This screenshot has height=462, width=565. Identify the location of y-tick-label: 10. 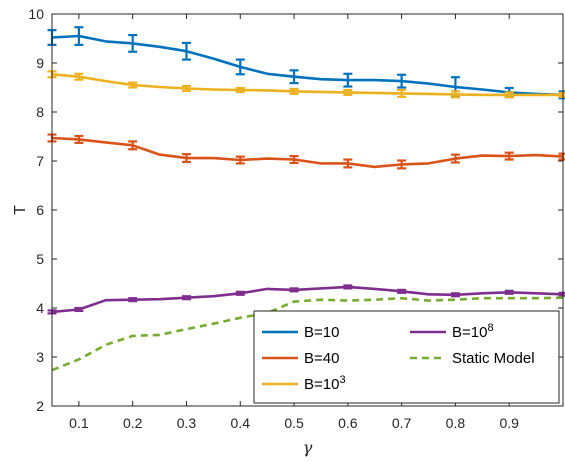
(36, 14).